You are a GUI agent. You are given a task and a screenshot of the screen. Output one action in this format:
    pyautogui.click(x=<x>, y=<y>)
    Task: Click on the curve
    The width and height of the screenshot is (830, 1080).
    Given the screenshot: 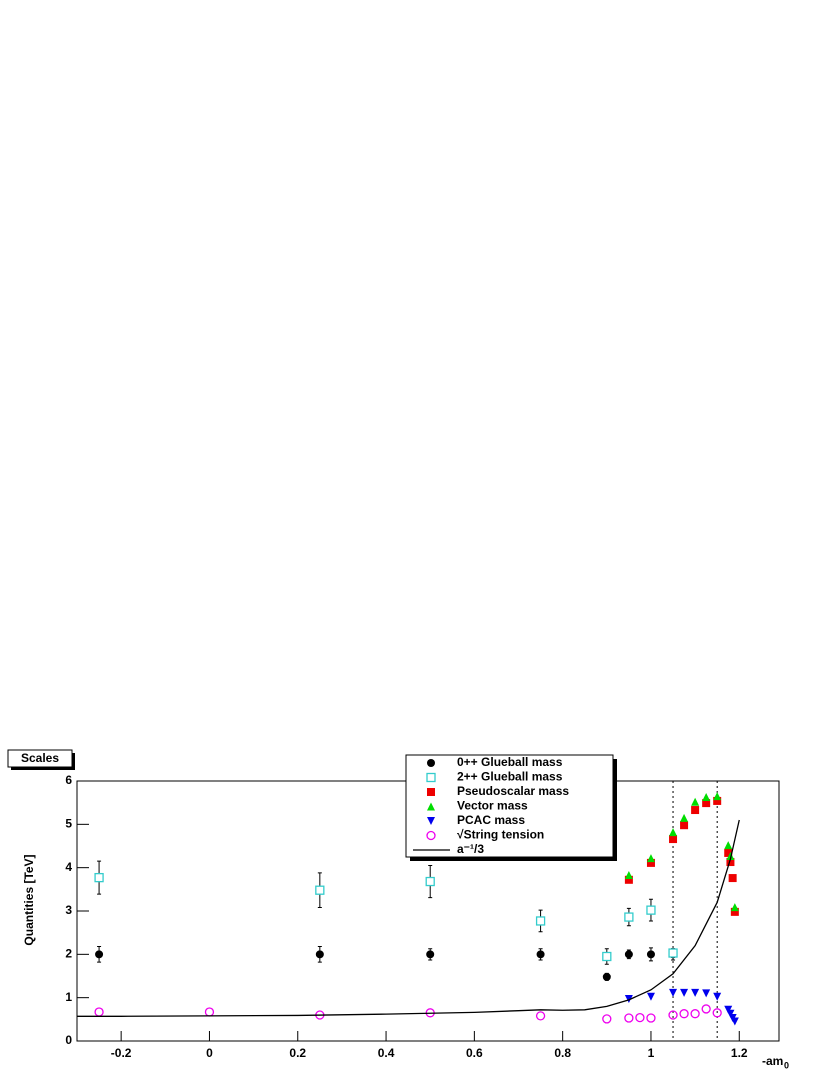 What is the action you would take?
    pyautogui.click(x=408, y=918)
    